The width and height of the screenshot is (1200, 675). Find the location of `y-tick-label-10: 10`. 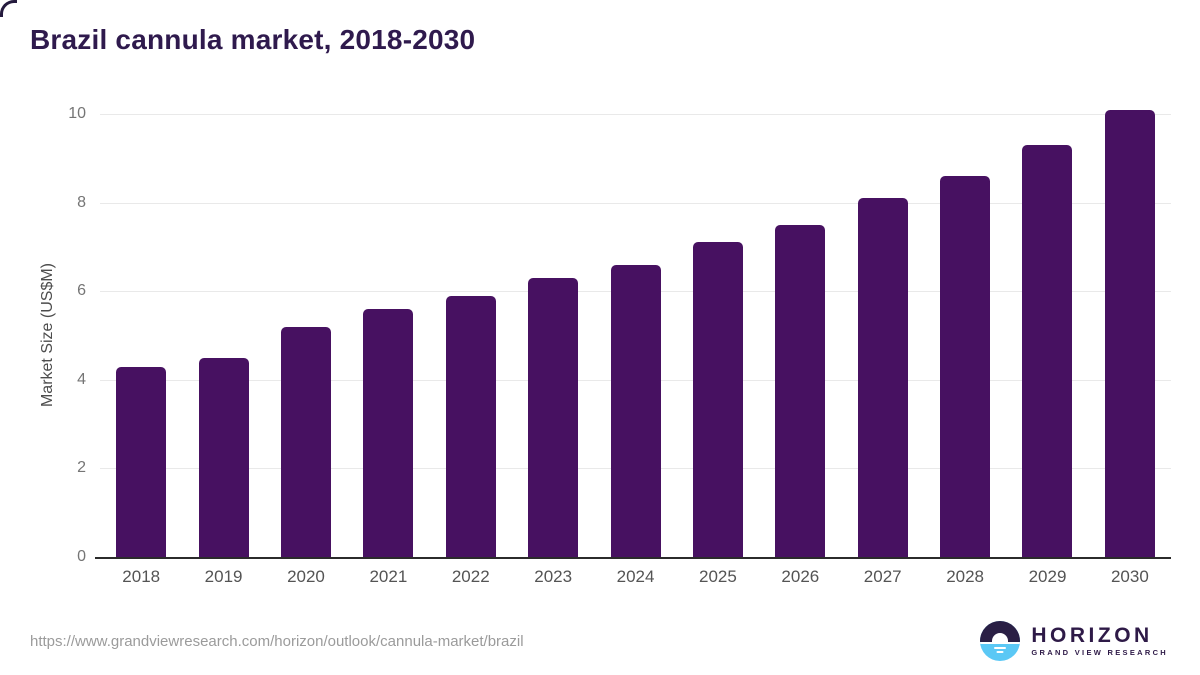

y-tick-label-10: 10 is located at coordinates (77, 113).